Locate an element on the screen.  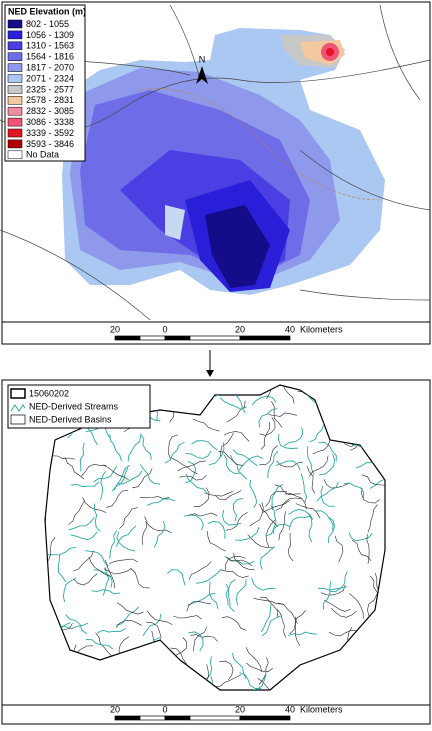
legend-title: NED Elevation (m) is located at coordinates (47, 11).